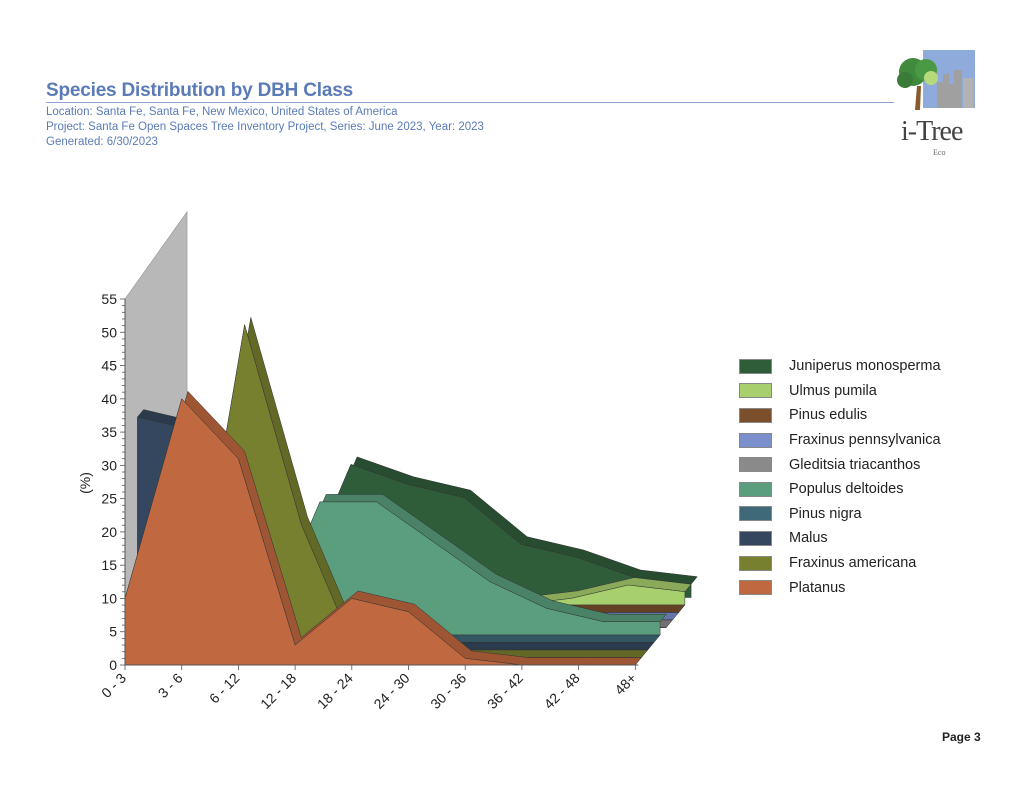  I want to click on legend-item: Fraxinus pennsylvanica, so click(840, 440).